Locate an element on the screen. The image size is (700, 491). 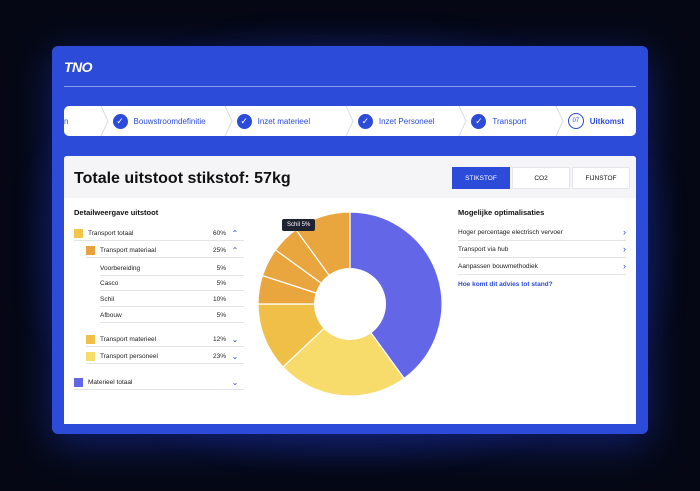
detail-row-label: Transport materiaal is located at coordinates (128, 250).